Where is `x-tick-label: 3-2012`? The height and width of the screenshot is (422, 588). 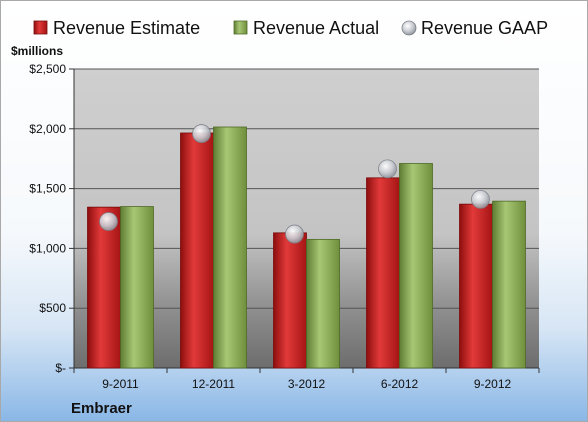 x-tick-label: 3-2012 is located at coordinates (307, 384).